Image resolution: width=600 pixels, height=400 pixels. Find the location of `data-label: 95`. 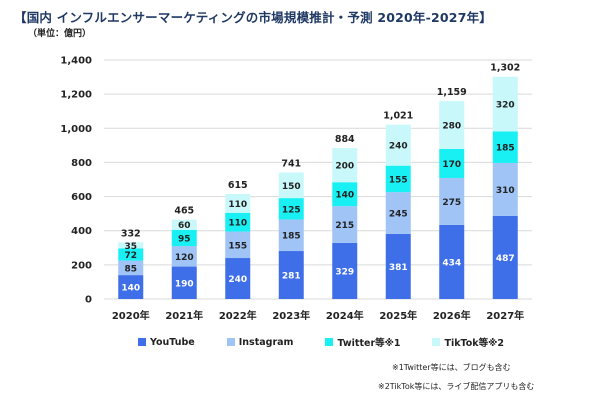

data-label: 95 is located at coordinates (184, 239).